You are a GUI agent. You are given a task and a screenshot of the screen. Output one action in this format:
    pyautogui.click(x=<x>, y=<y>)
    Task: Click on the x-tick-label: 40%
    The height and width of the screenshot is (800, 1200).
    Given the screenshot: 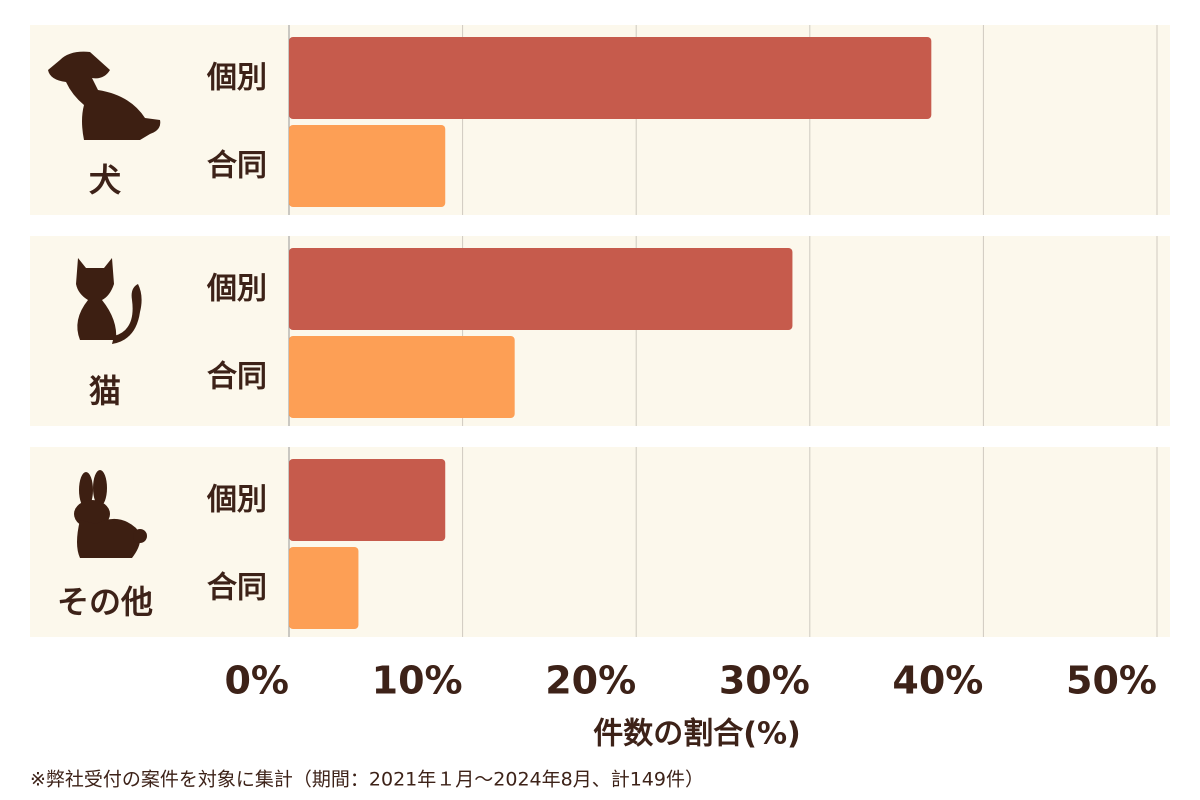 What is the action you would take?
    pyautogui.click(x=937, y=681)
    